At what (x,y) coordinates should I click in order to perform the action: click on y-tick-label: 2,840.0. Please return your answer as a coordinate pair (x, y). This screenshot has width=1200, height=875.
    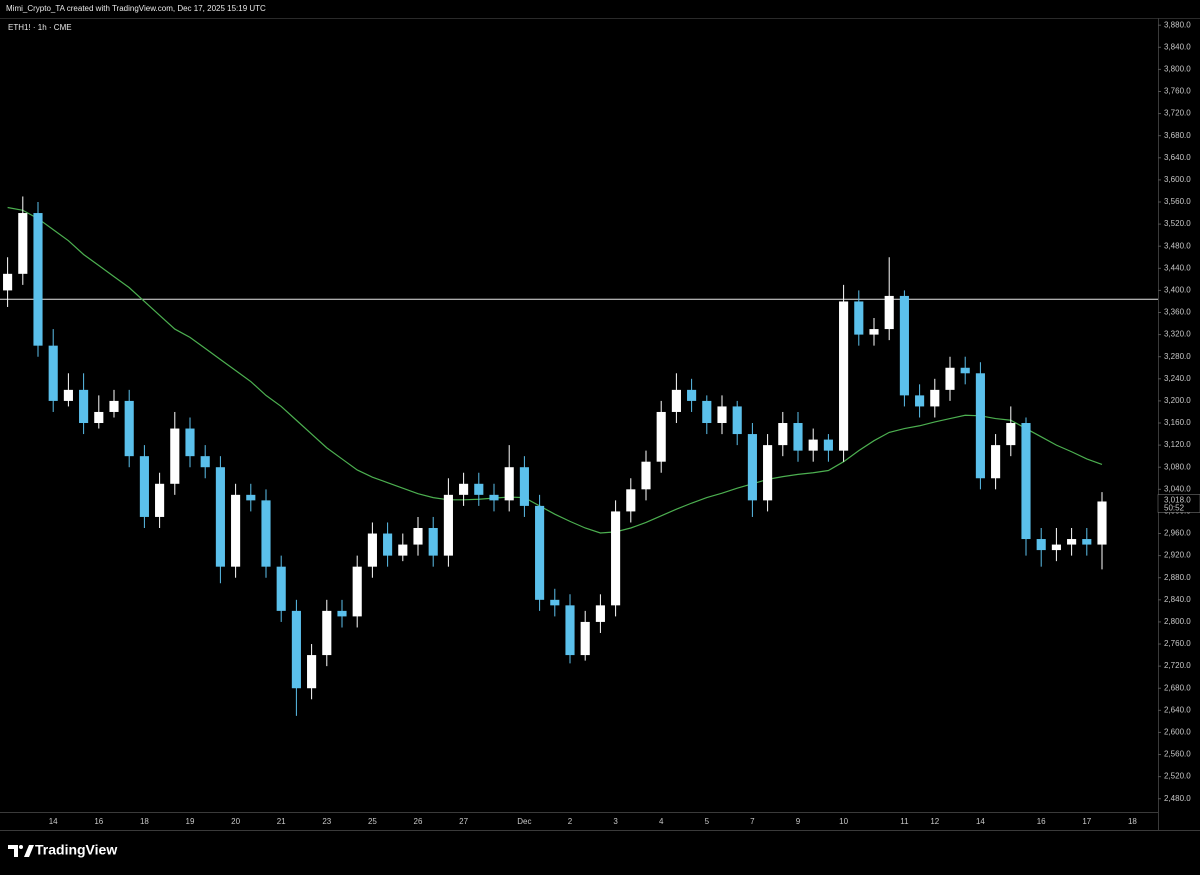
    Looking at the image, I should click on (1177, 599).